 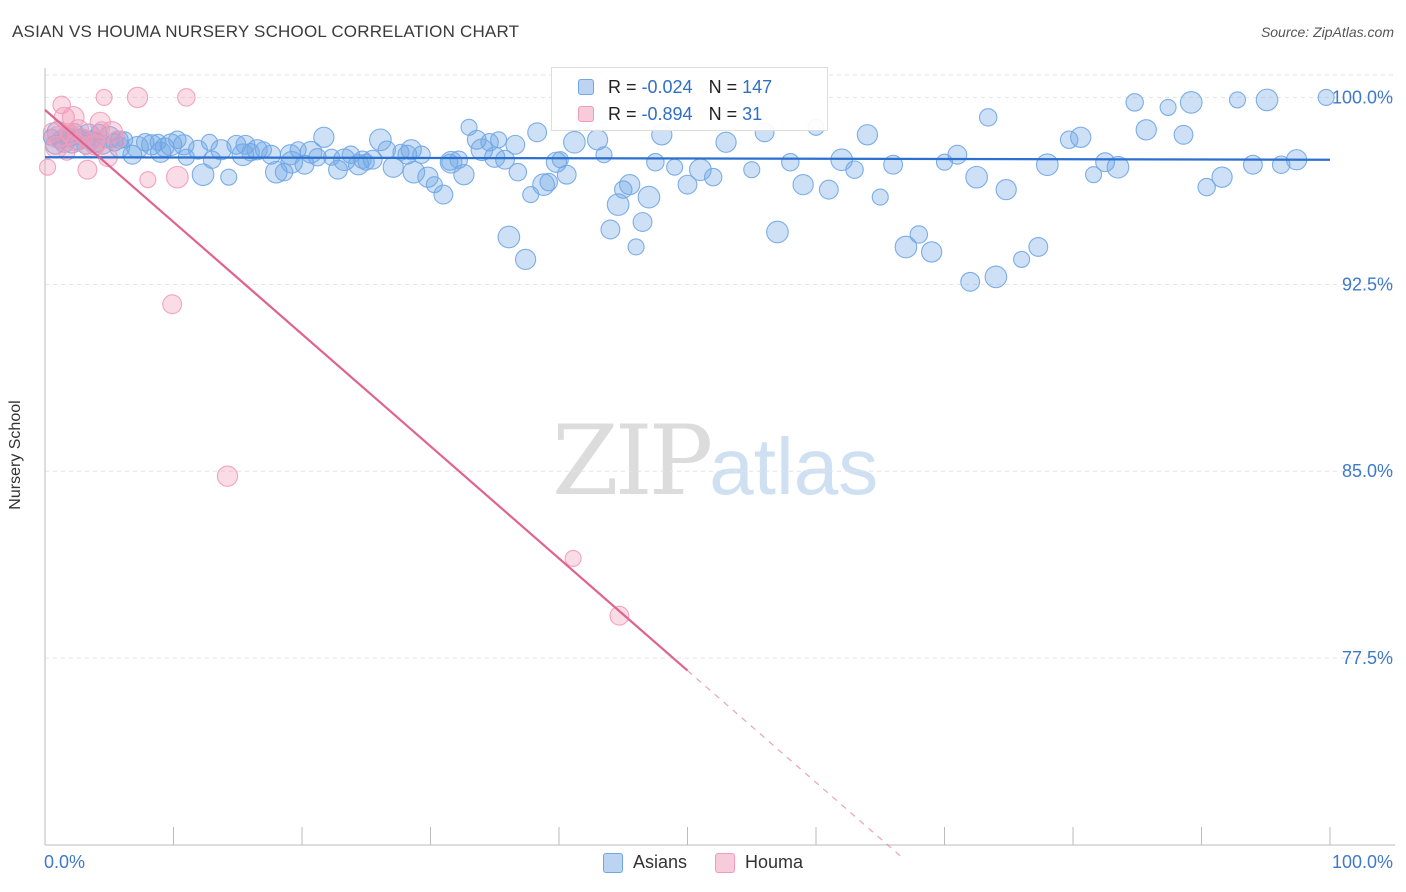 What do you see at coordinates (752, 113) in the screenshot?
I see `houma-n-value: 31` at bounding box center [752, 113].